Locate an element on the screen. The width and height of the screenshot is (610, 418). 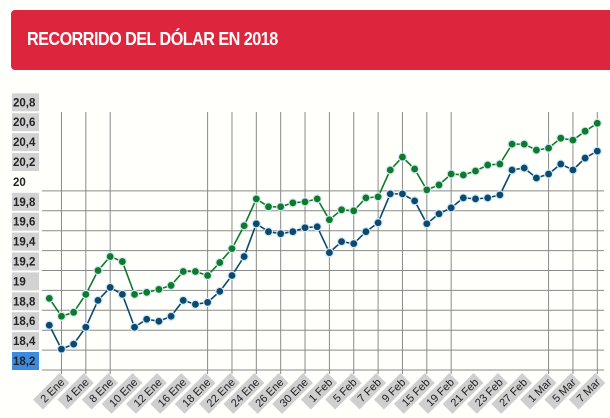
y-tick-label: 20,2 is located at coordinates (24, 163).